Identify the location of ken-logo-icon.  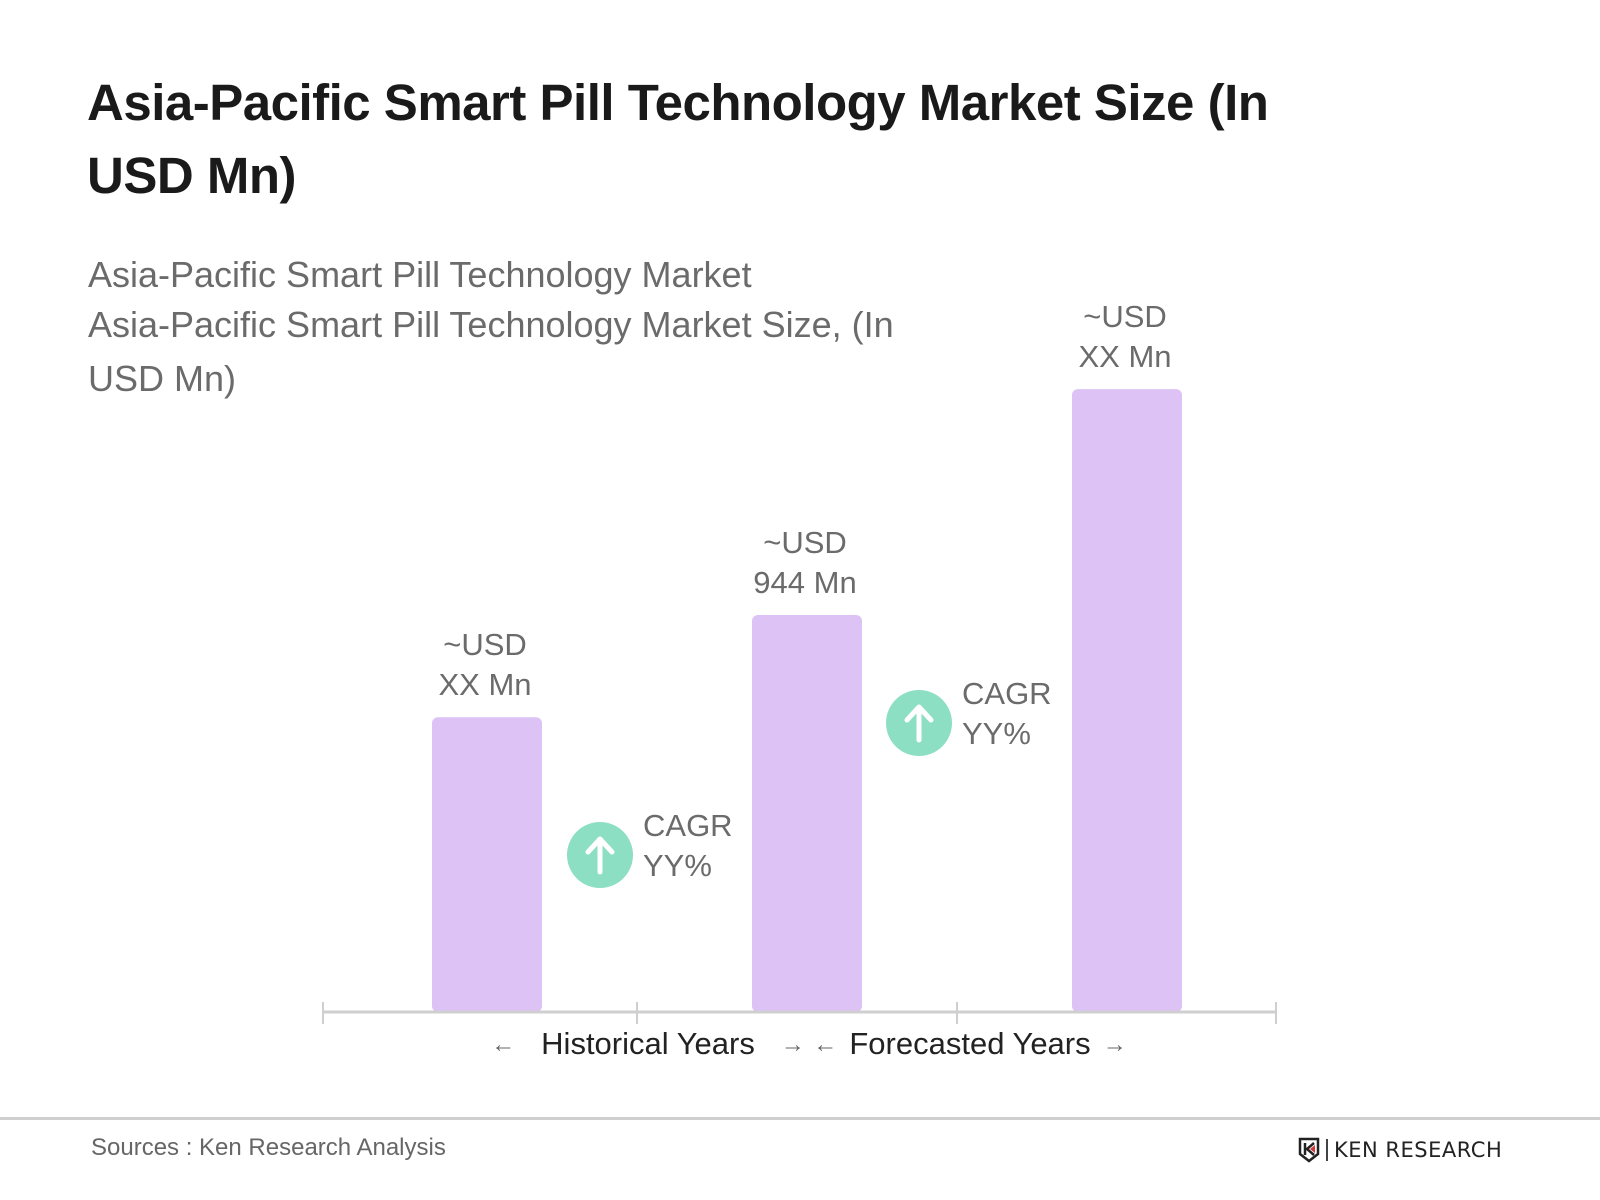
(1309, 1150).